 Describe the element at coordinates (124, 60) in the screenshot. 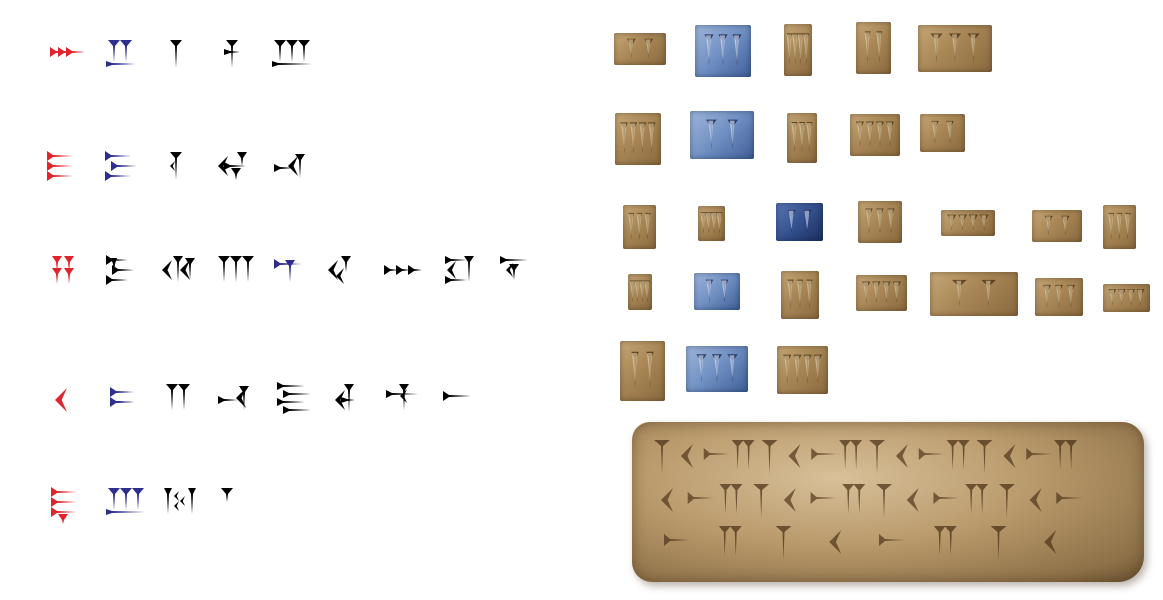

I see `wedges-down-2-with-base-icon` at that location.